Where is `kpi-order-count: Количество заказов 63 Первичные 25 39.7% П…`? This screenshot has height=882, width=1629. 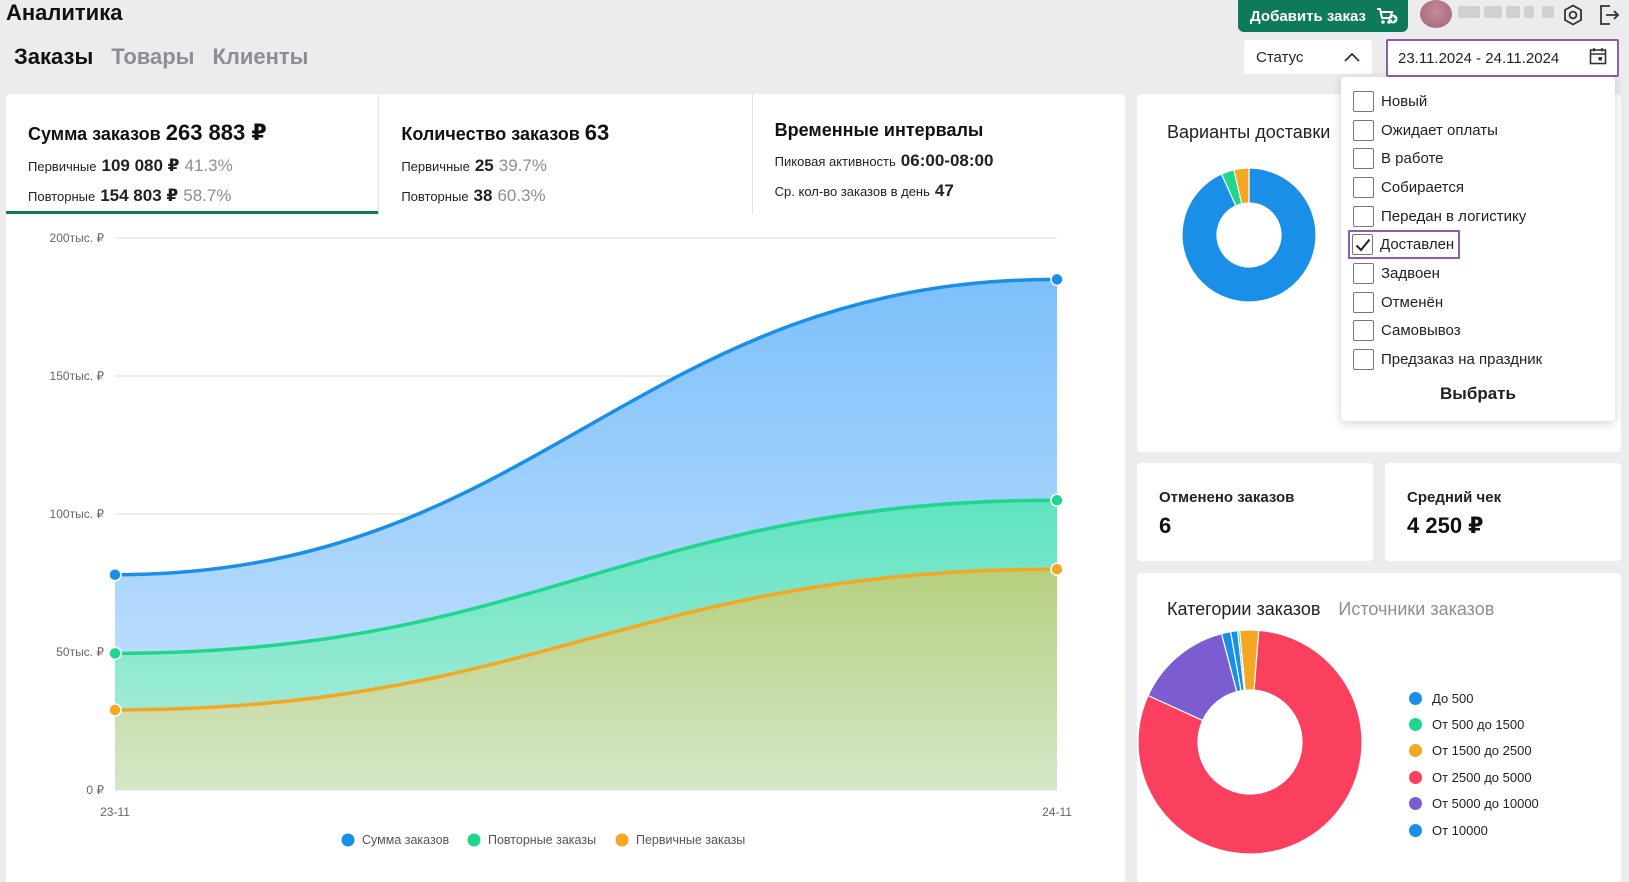 kpi-order-count: Количество заказов 63 Первичные 25 39.7% П… is located at coordinates (566, 154).